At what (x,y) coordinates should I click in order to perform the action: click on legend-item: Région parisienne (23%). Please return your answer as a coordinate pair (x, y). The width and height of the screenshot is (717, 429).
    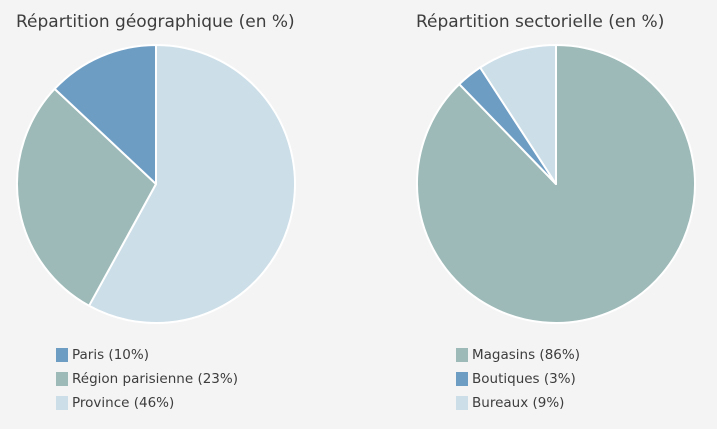
    Looking at the image, I should click on (147, 379).